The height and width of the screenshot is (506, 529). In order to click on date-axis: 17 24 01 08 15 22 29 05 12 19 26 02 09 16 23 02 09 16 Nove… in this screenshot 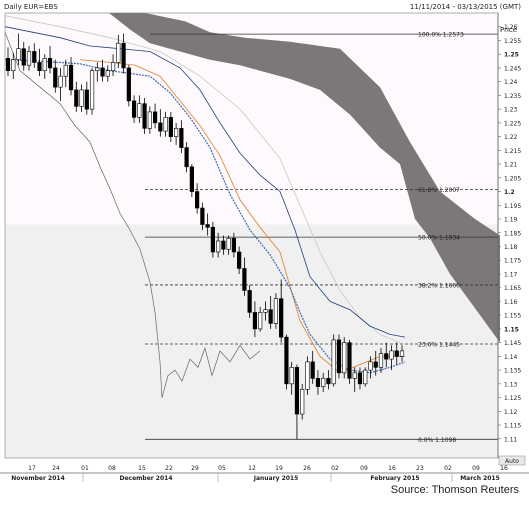, I will do `click(264, 468)`.